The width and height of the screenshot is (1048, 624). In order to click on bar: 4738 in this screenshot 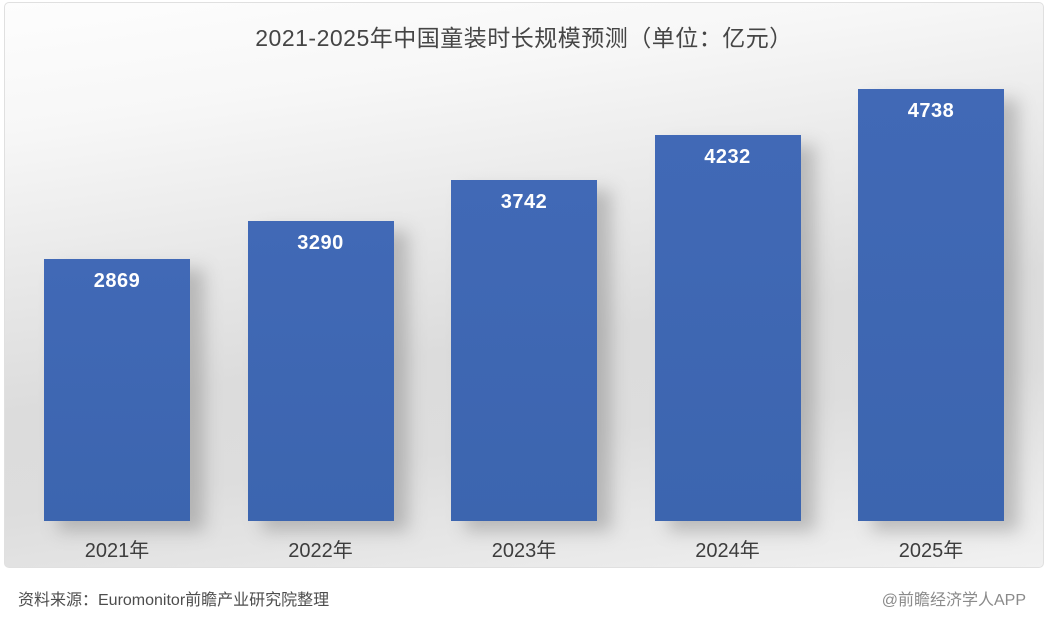, I will do `click(931, 305)`.